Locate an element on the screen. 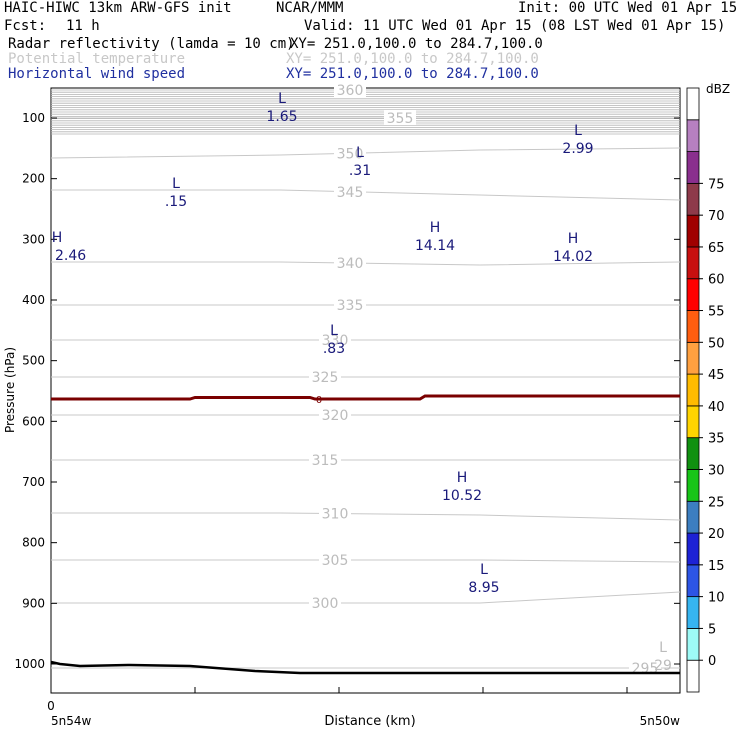 The image size is (740, 740). x-axis is located at coordinates (339, 690).